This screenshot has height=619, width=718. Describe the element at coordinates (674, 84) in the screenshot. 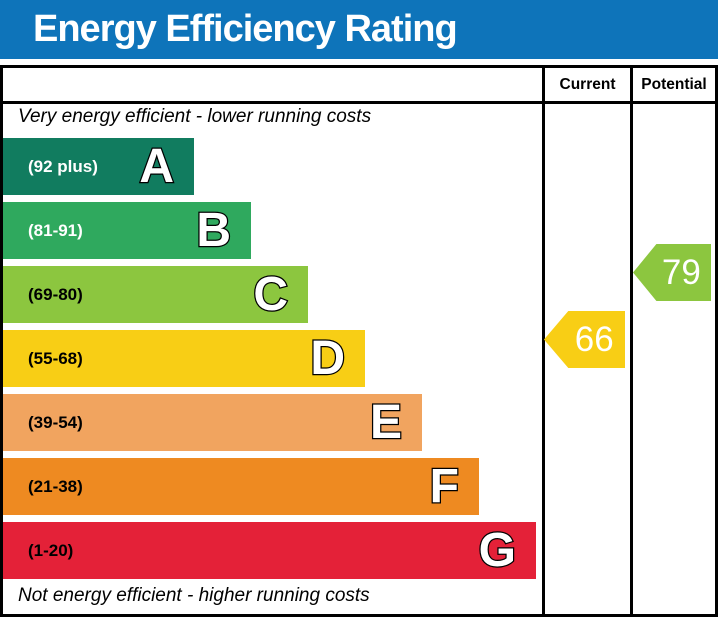

I see `potential-column-header: Potential` at that location.